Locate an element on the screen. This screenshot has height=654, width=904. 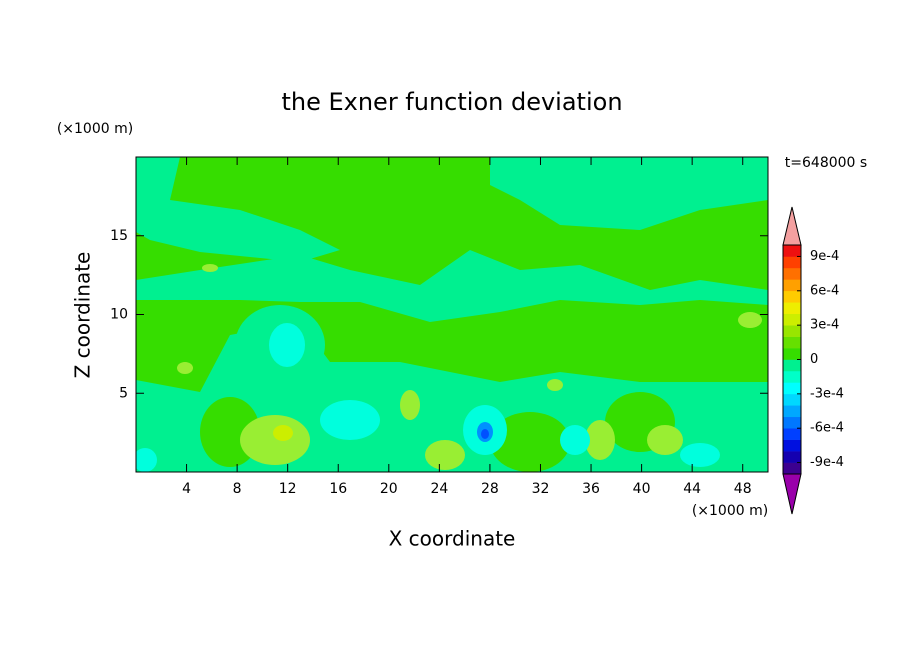
x-tick-label: 12 is located at coordinates (288, 489).